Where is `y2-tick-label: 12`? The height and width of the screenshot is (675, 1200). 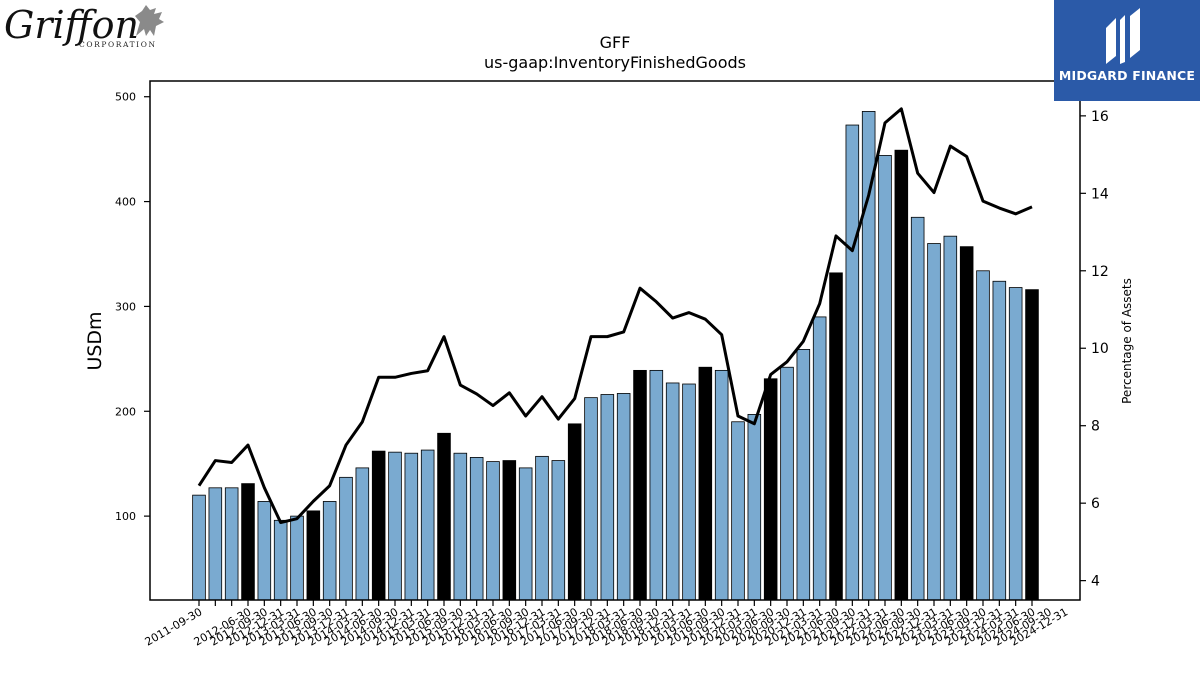
y2-tick-label: 12 is located at coordinates (1100, 272).